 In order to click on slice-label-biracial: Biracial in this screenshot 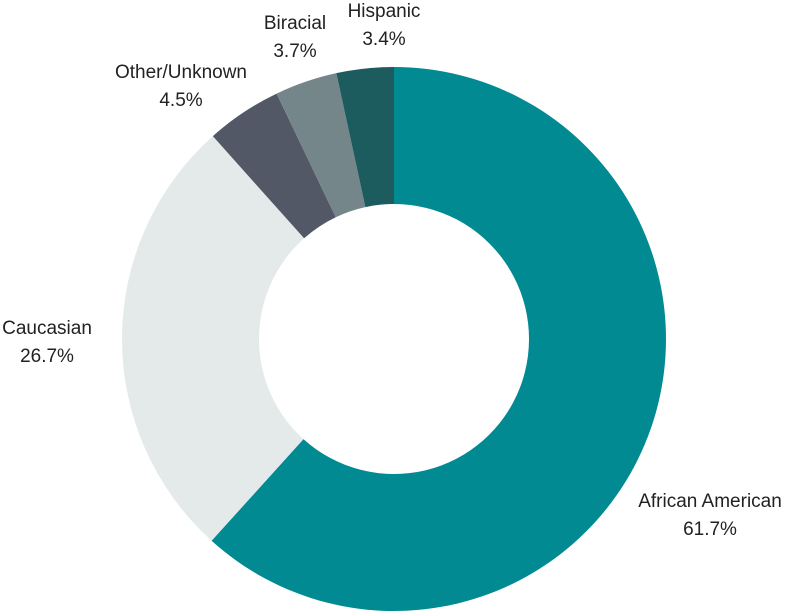, I will do `click(295, 23)`.